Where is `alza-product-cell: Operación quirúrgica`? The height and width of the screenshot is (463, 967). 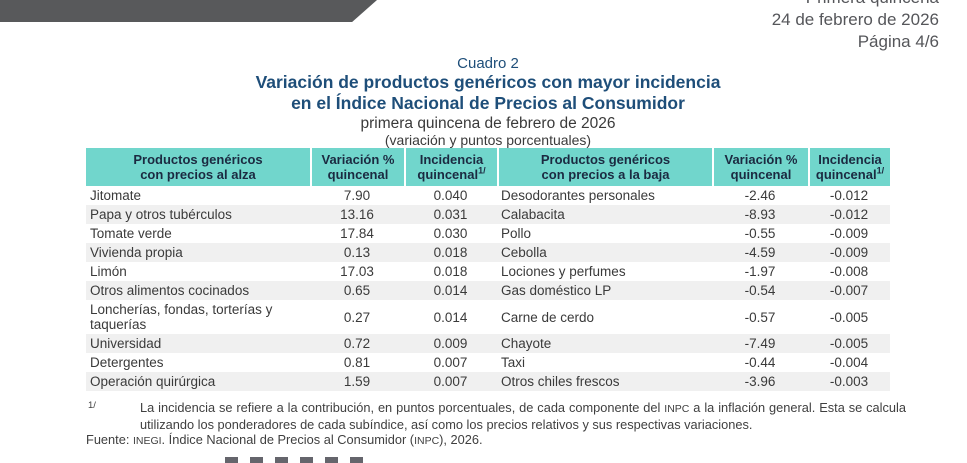
alza-product-cell: Operación quirúrgica is located at coordinates (198, 381).